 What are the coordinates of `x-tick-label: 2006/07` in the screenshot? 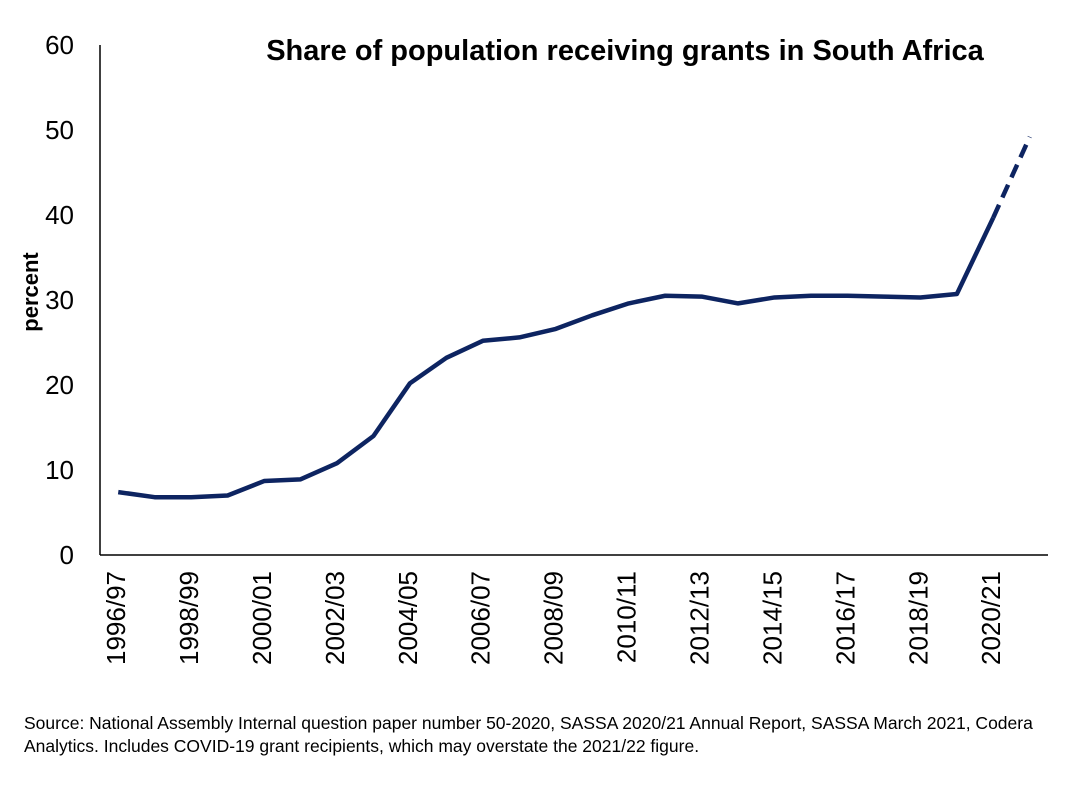 It's located at (481, 618).